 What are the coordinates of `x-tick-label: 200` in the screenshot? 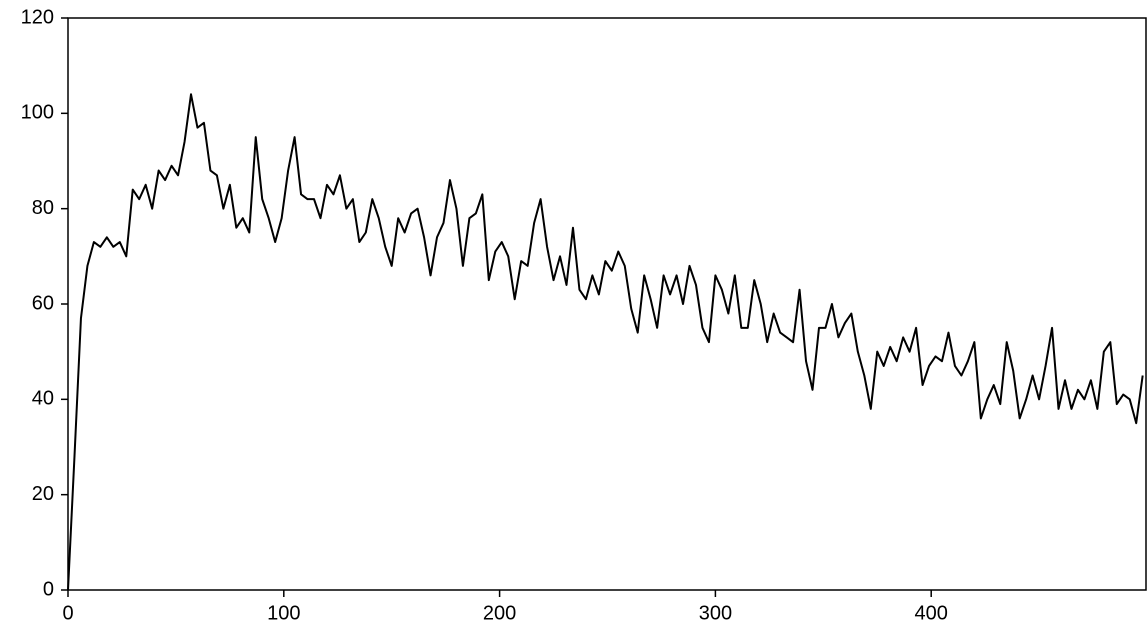 It's located at (499, 613).